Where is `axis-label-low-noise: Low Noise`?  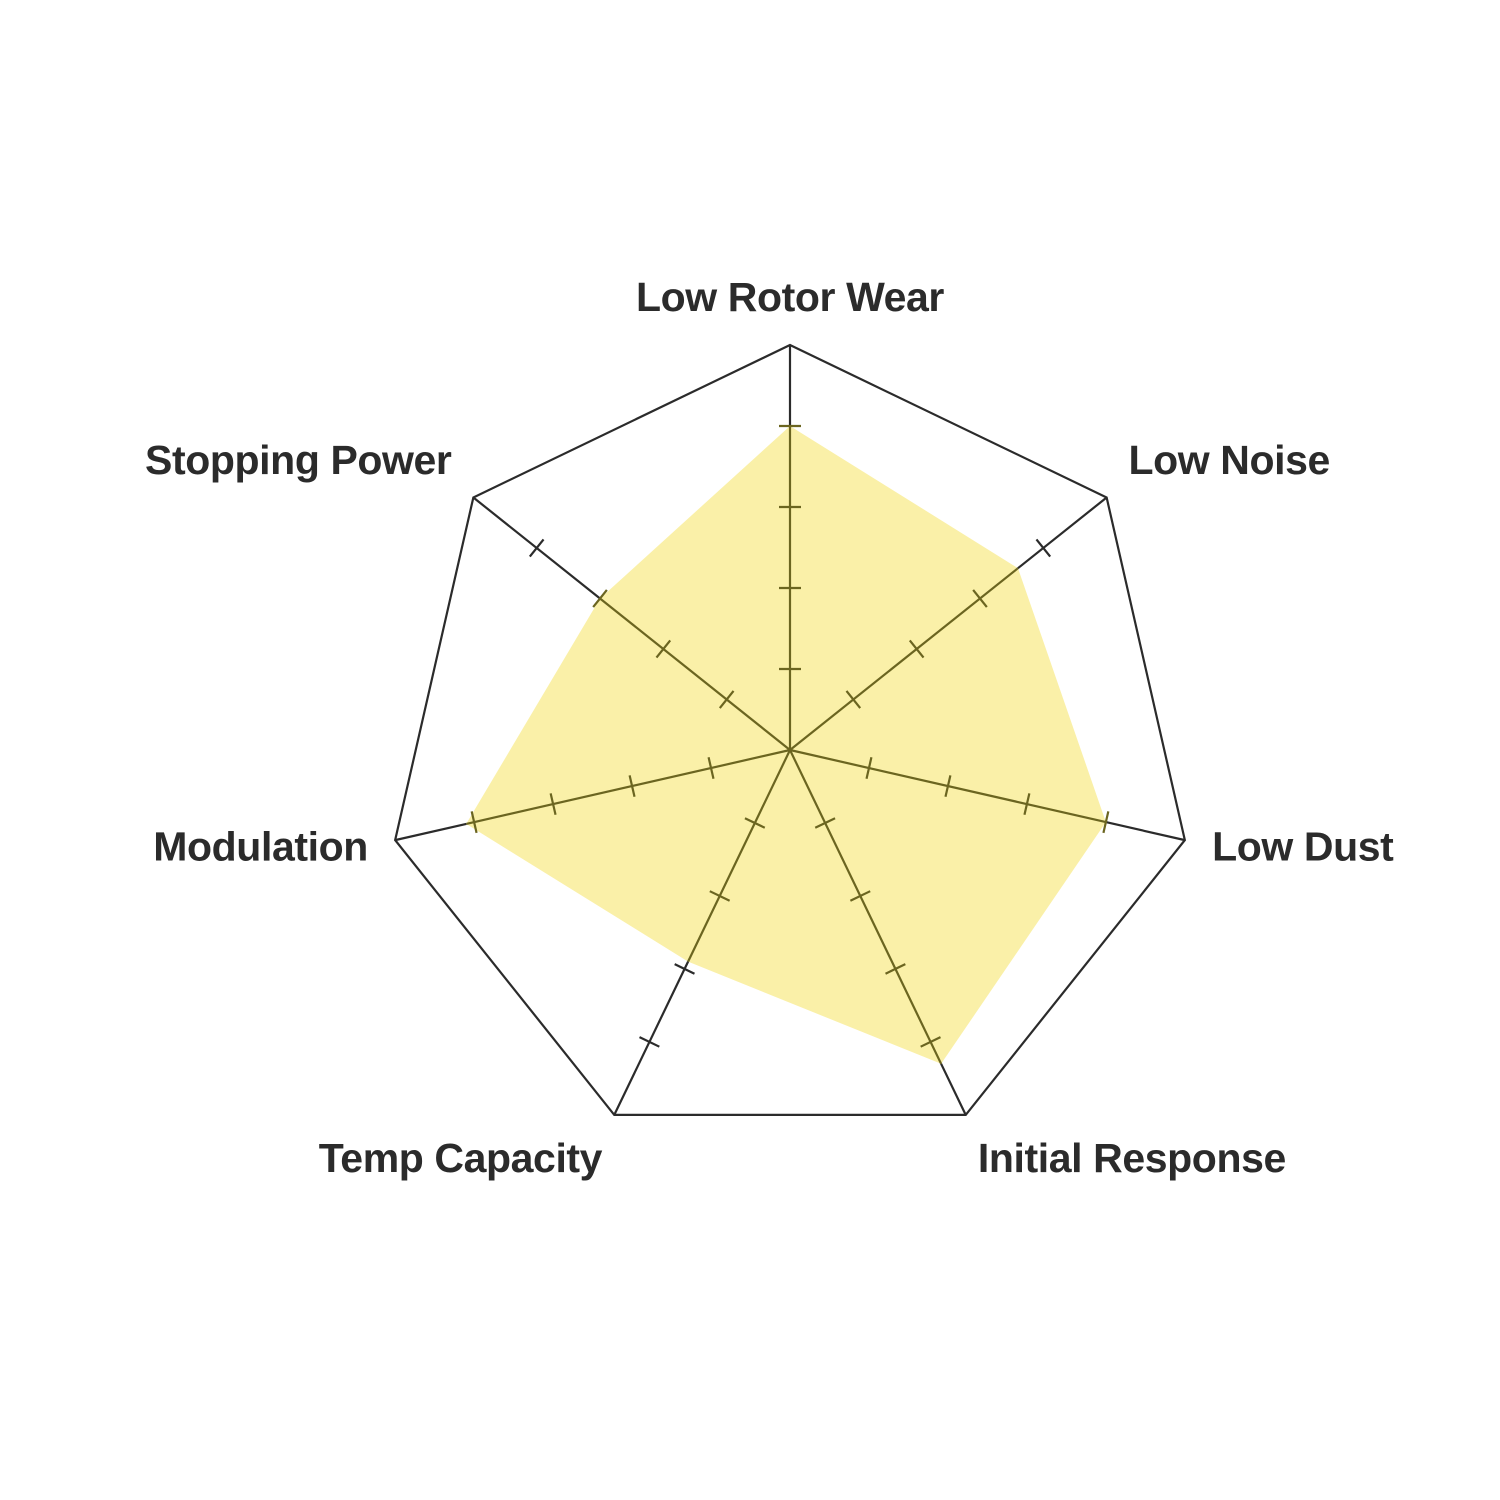 axis-label-low-noise: Low Noise is located at coordinates (1229, 460).